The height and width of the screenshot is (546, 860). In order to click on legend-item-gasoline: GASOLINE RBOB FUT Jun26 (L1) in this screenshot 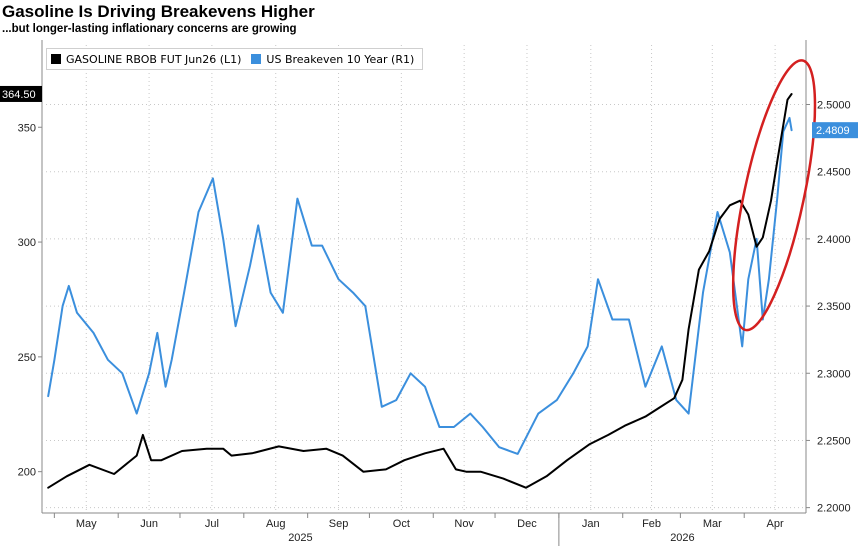, I will do `click(146, 59)`.